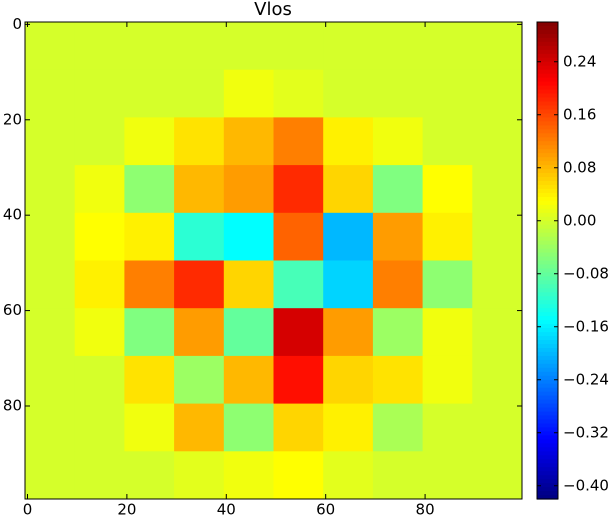 This screenshot has height=519, width=614. Describe the element at coordinates (425, 510) in the screenshot. I see `x-tick-label: 80` at that location.